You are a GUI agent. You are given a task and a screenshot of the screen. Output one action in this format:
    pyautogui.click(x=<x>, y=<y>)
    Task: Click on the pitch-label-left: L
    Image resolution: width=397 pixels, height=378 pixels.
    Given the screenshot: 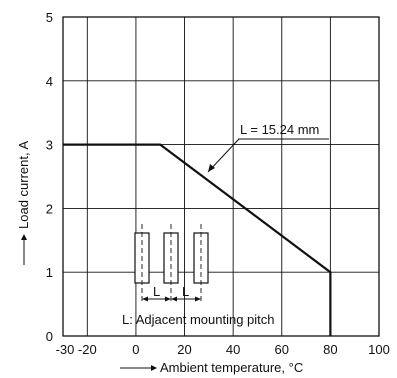 What is the action you would take?
    pyautogui.click(x=156, y=291)
    